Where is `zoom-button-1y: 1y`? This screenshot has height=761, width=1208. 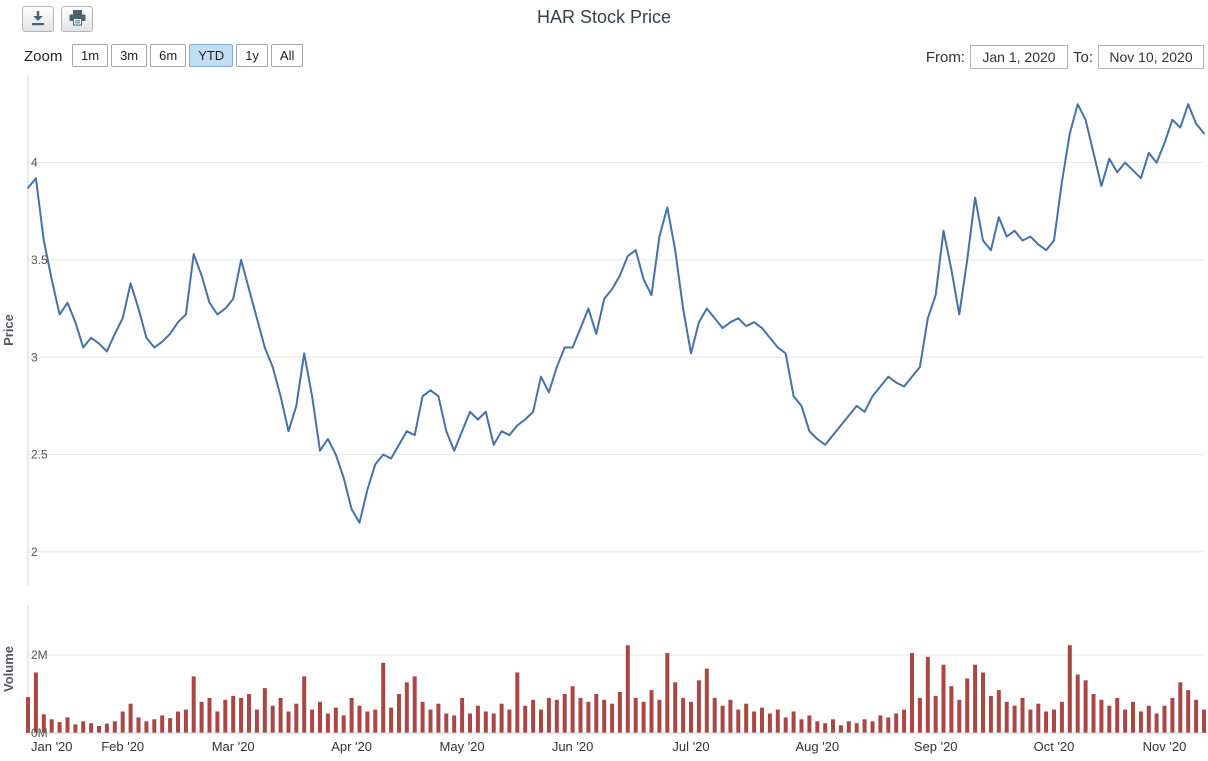 zoom-button-1y: 1y is located at coordinates (252, 55).